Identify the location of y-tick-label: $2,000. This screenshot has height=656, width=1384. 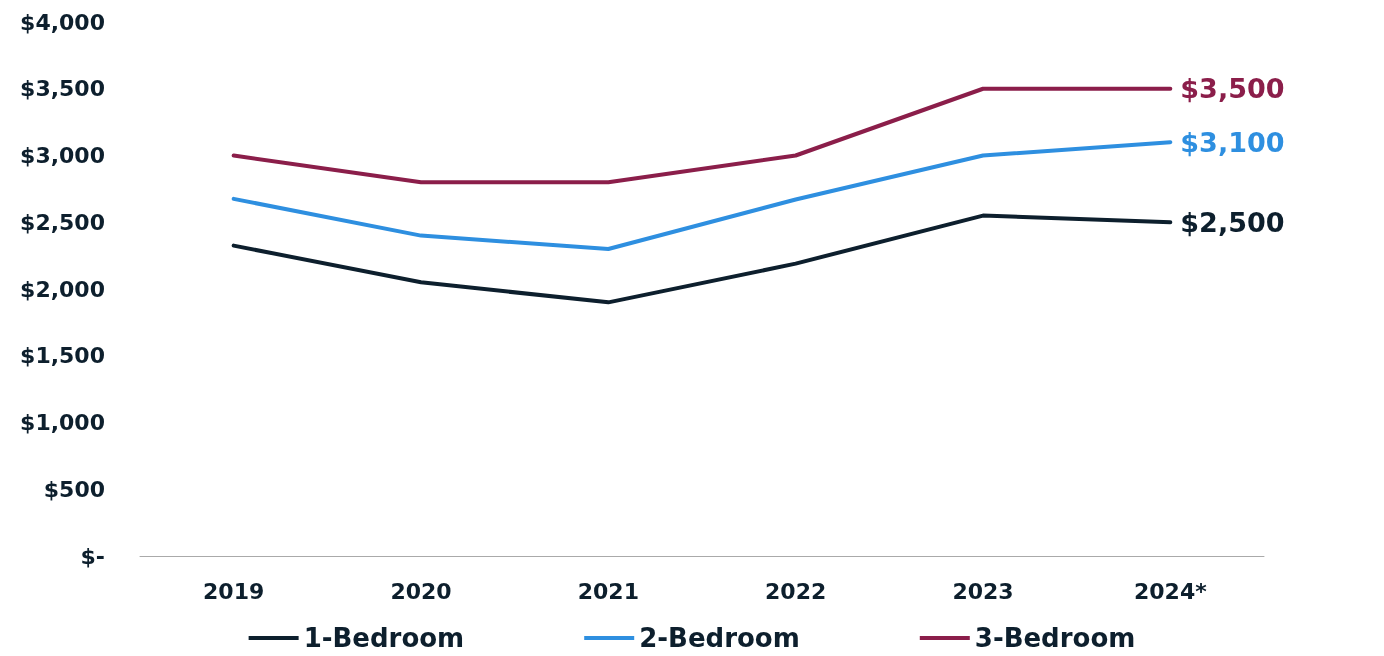
(62, 289).